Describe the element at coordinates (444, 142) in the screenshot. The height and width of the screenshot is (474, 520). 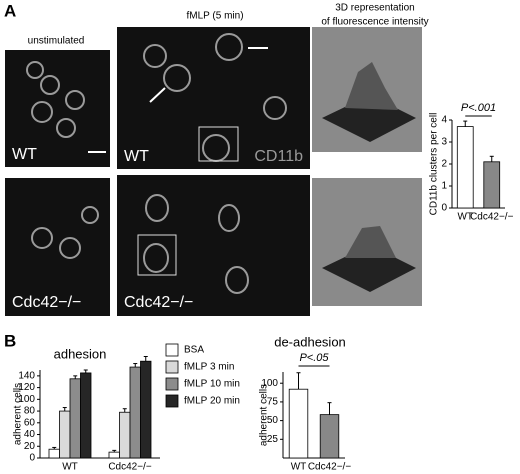
I see `y-tick-label: 3` at that location.